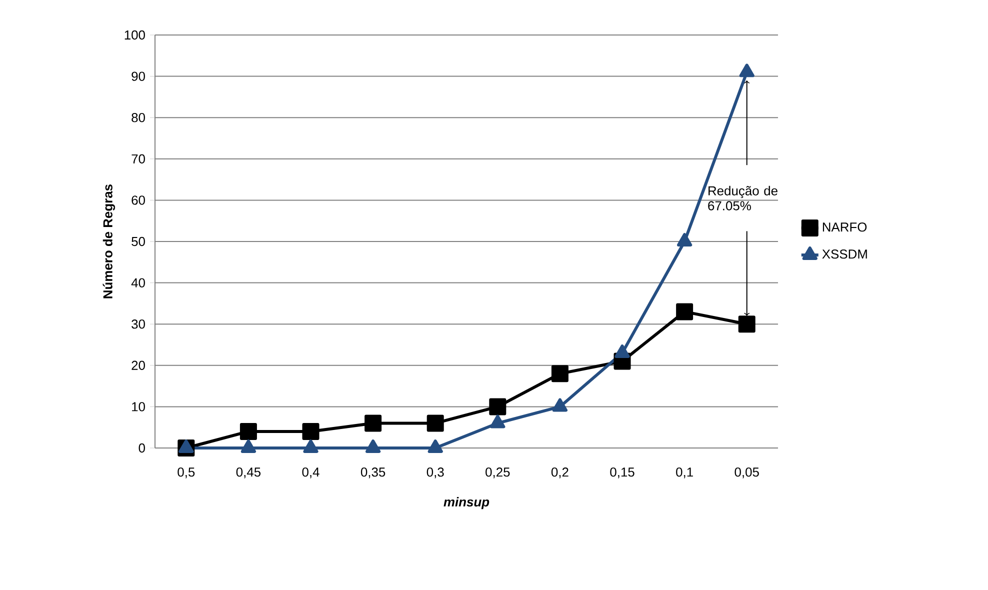  Describe the element at coordinates (311, 473) in the screenshot. I see `x-tick-label: 0,4` at that location.